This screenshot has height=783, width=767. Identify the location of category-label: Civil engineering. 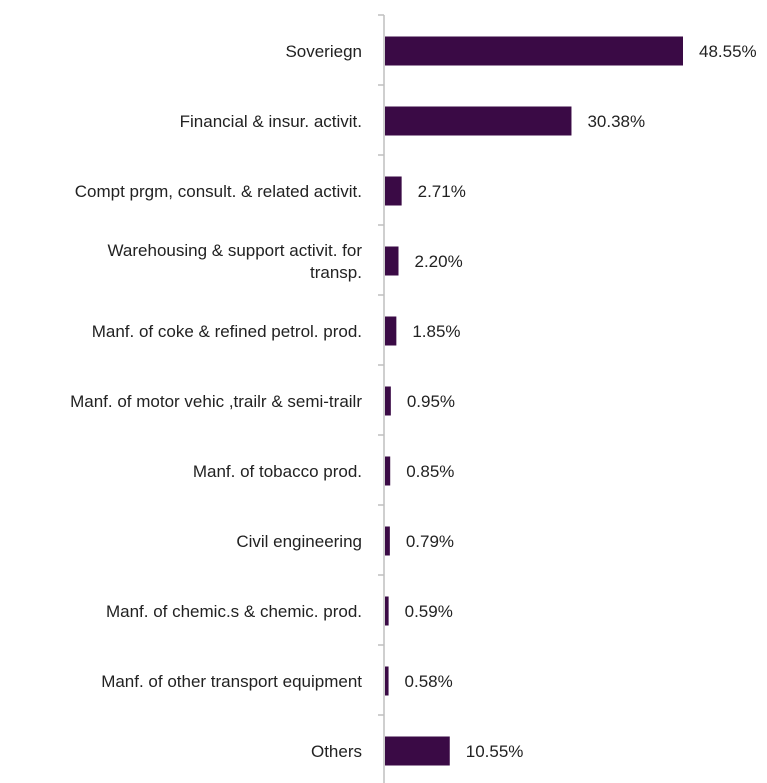
(299, 541).